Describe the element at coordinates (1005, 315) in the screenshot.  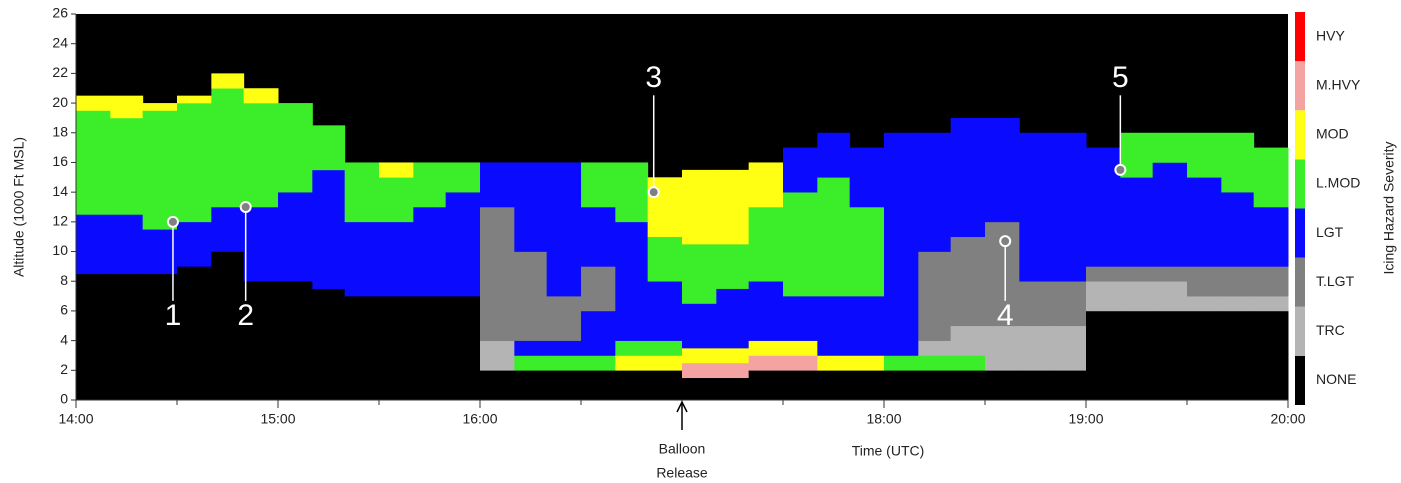
I see `annotation-label: 4` at that location.